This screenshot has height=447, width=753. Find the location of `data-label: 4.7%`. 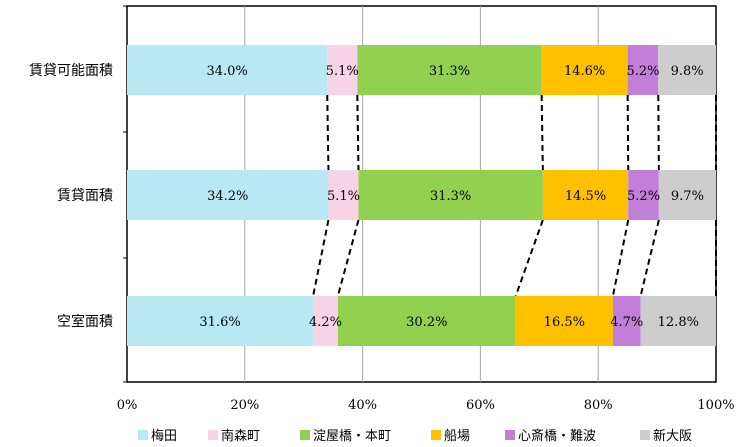

data-label: 4.7% is located at coordinates (626, 322).